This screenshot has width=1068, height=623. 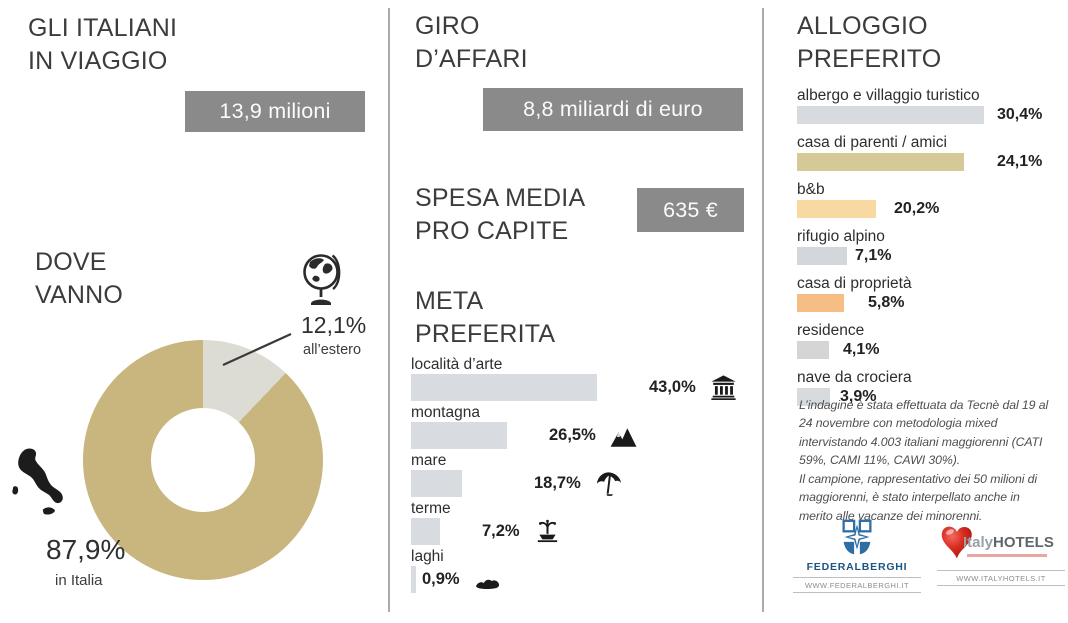 What do you see at coordinates (925, 256) in the screenshot?
I see `bar-row: 7,1%` at bounding box center [925, 256].